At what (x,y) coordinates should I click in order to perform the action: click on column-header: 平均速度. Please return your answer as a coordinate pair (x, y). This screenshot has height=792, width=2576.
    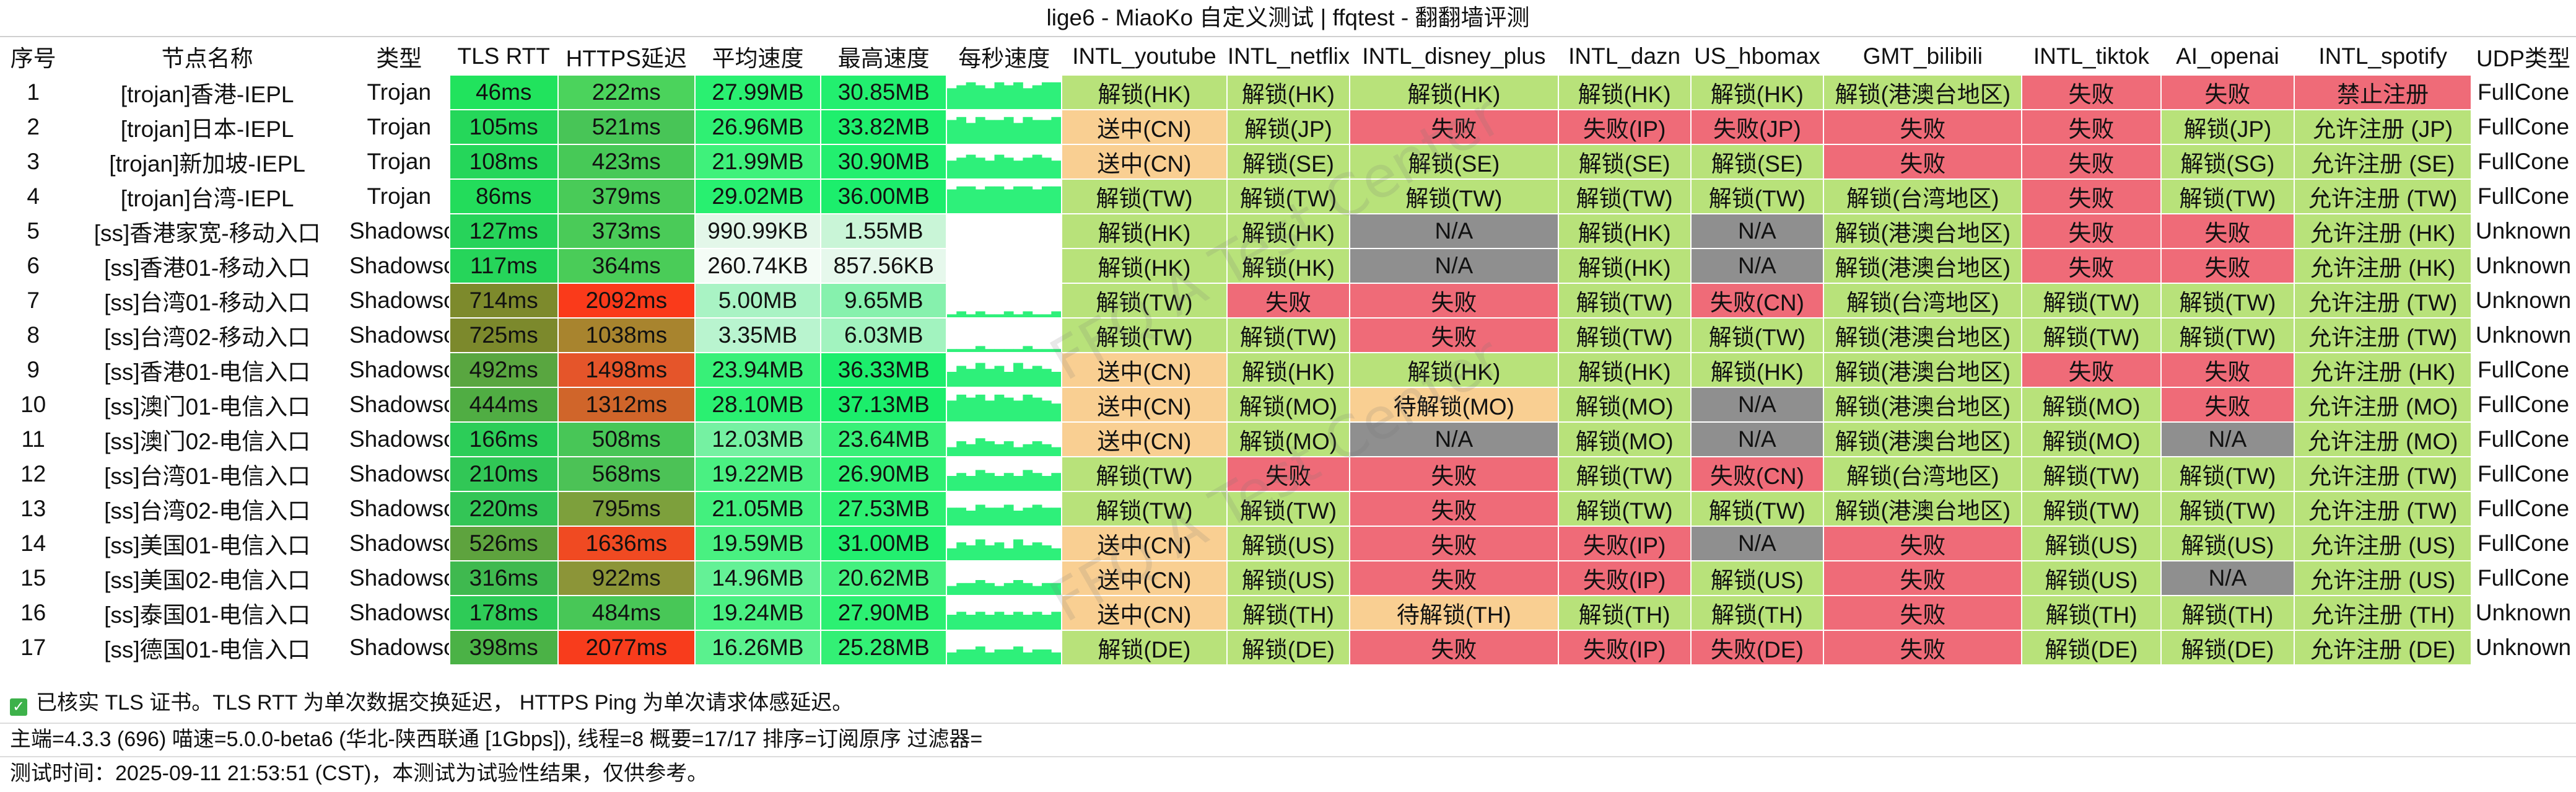
    Looking at the image, I should click on (758, 56).